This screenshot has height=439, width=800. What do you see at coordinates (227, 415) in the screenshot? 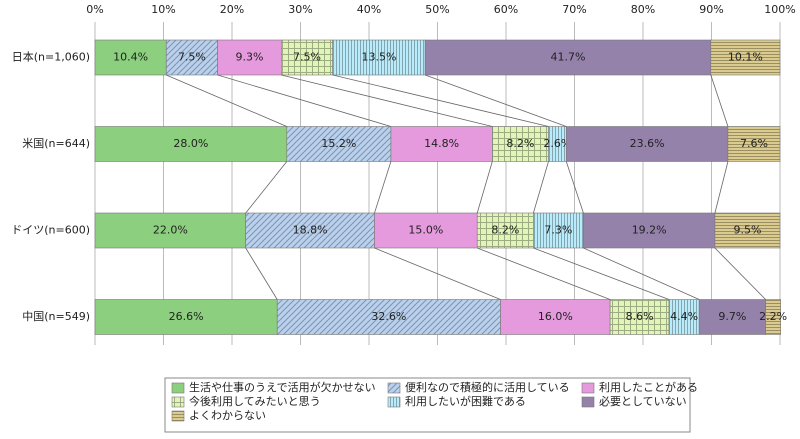
I see `legend-label: よくわからない` at bounding box center [227, 415].